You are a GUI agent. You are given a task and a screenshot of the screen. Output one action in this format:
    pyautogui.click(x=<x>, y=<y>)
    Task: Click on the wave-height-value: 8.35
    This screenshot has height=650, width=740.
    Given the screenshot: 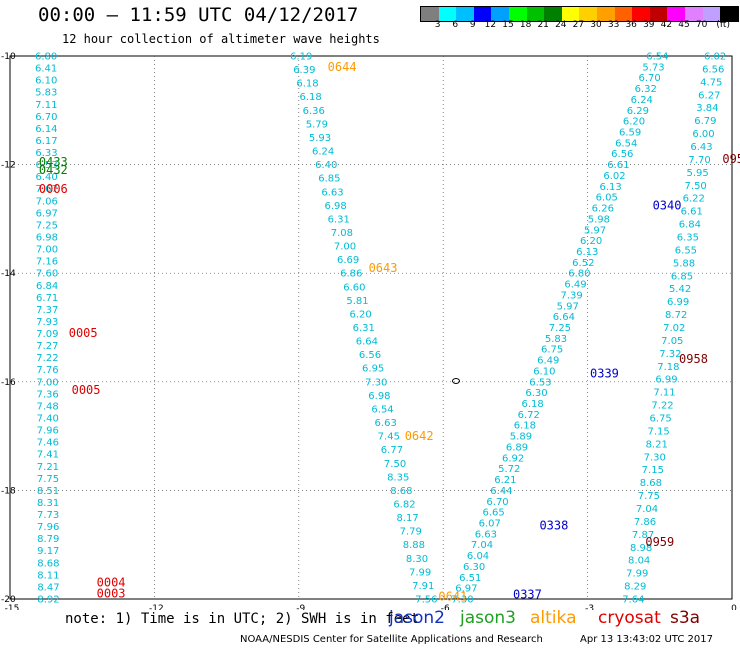 What is the action you would take?
    pyautogui.click(x=398, y=477)
    